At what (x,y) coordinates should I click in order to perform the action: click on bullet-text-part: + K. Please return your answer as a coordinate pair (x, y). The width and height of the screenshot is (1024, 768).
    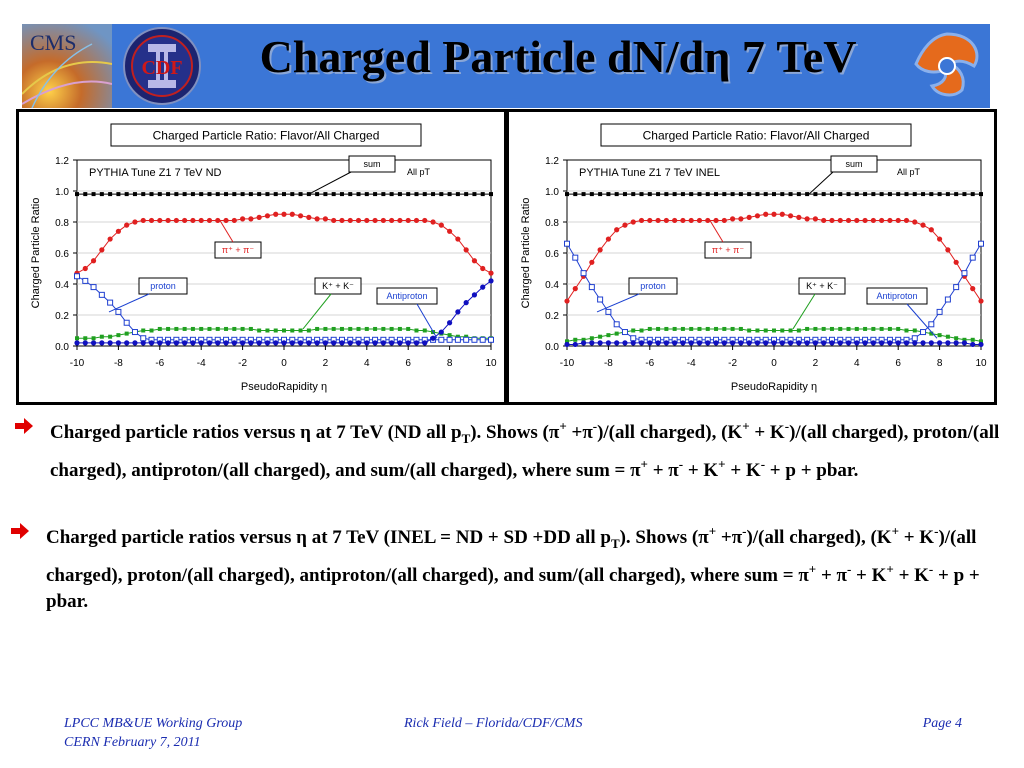
    Looking at the image, I should click on (916, 538).